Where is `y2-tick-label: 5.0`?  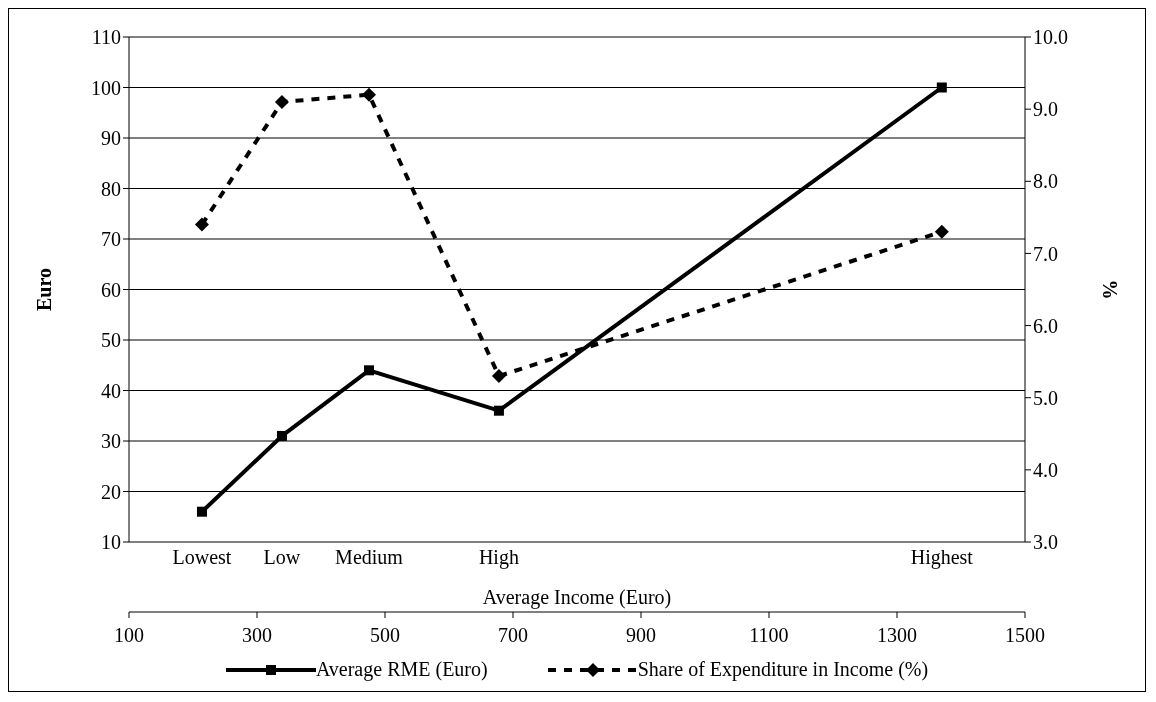 y2-tick-label: 5.0 is located at coordinates (1045, 397).